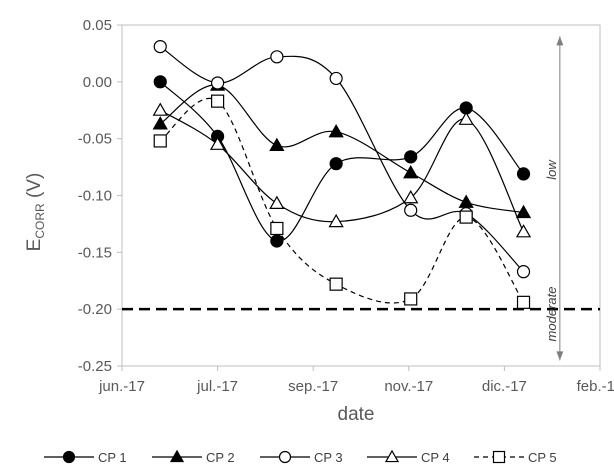 This screenshot has height=475, width=614. I want to click on y-axis-title: ECORR (V), so click(35, 212).